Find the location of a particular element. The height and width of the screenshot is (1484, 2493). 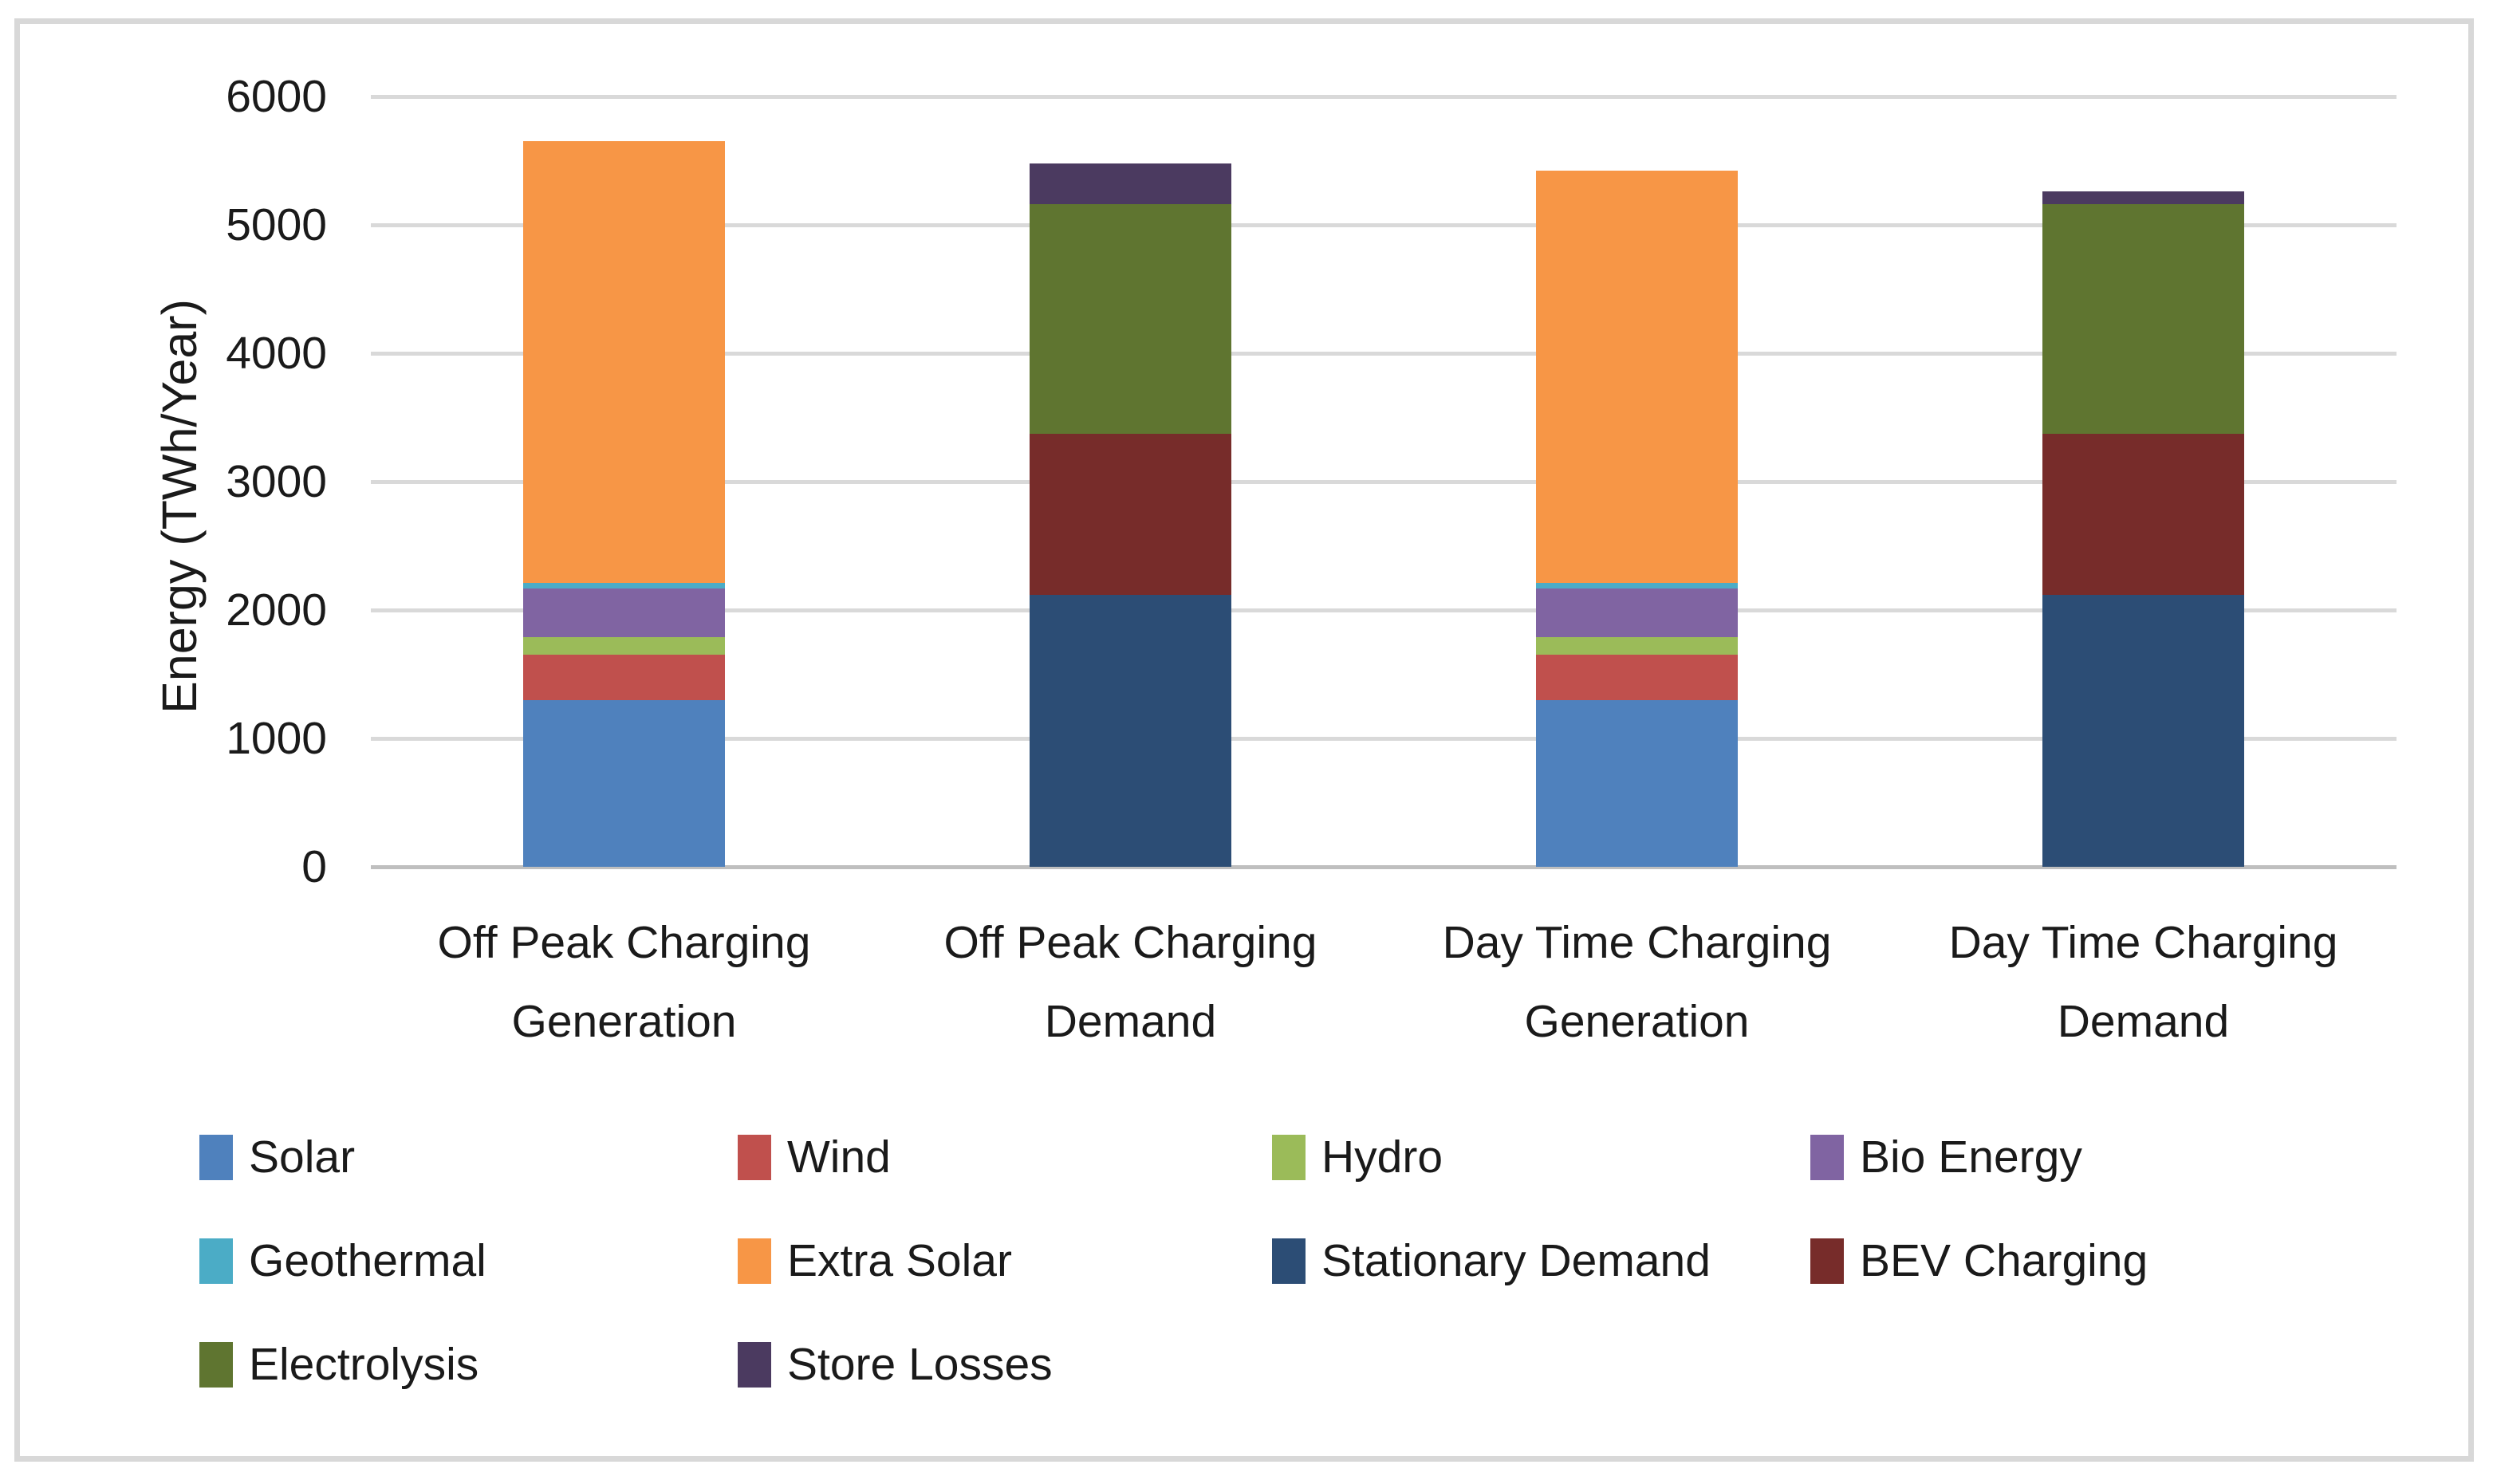

bar-off-peak-charging-demand is located at coordinates (1130, 482).